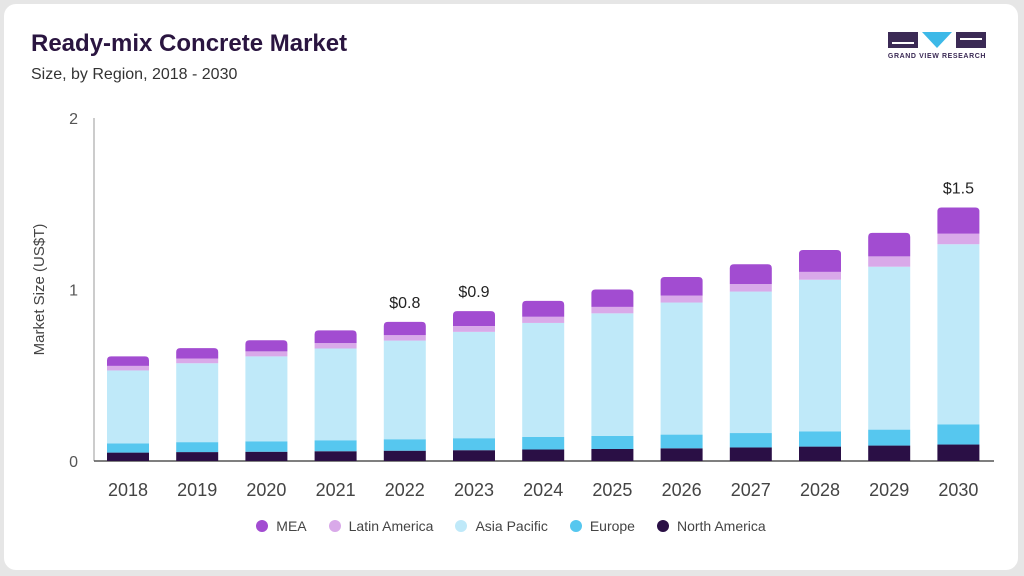 The width and height of the screenshot is (1024, 576). What do you see at coordinates (543, 490) in the screenshot?
I see `x-tick-label: 2024` at bounding box center [543, 490].